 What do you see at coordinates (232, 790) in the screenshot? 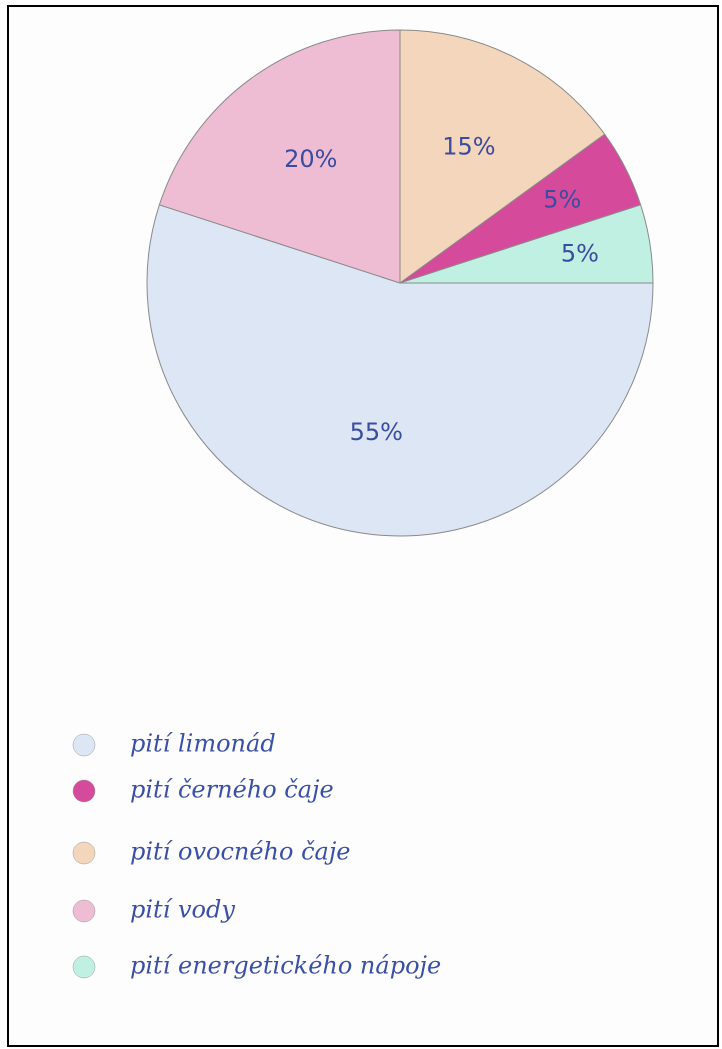
I see `legend-label: pití černého čaje` at bounding box center [232, 790].